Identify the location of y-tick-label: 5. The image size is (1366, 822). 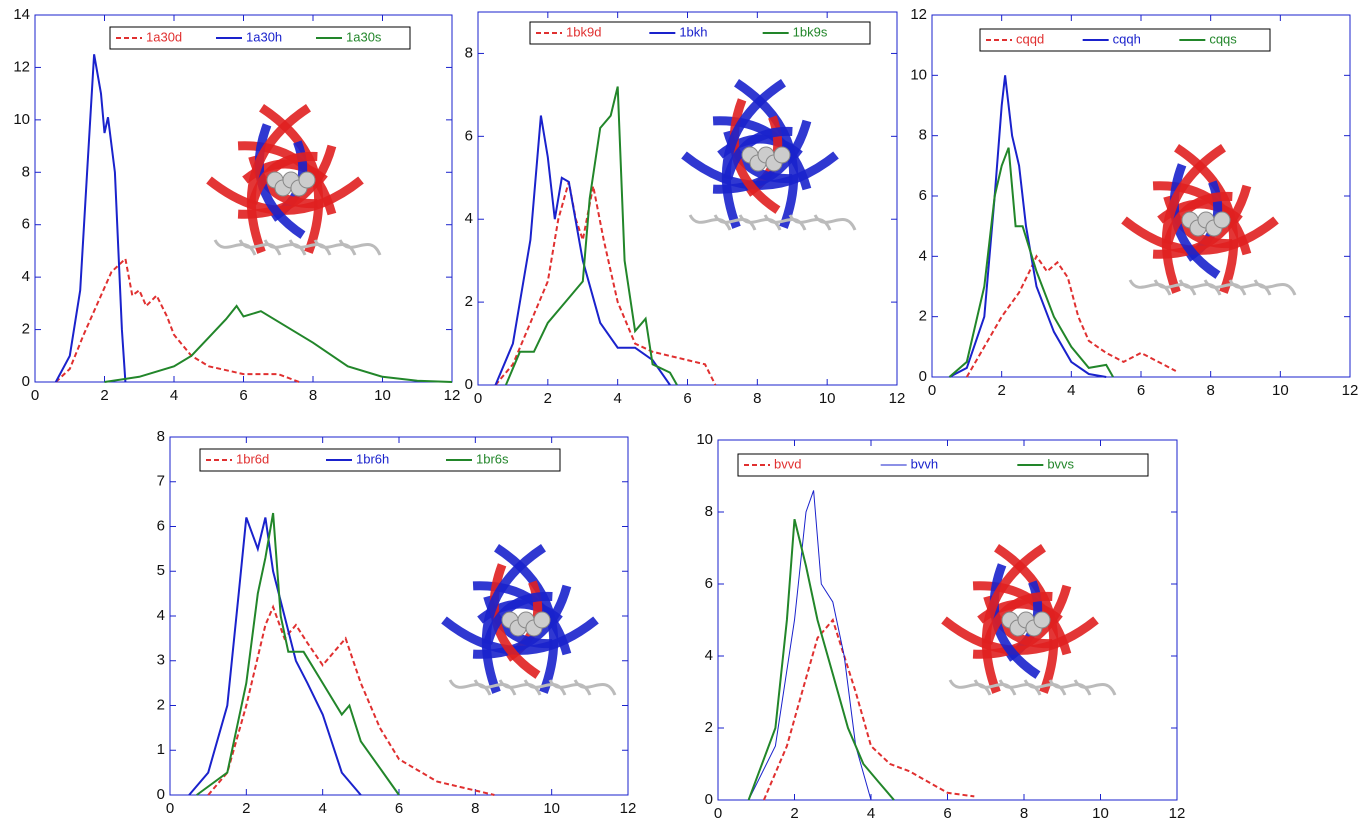
(161, 570).